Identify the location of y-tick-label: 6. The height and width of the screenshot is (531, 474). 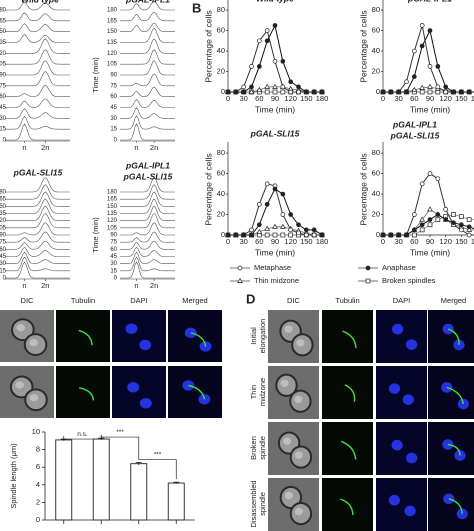
(38, 466).